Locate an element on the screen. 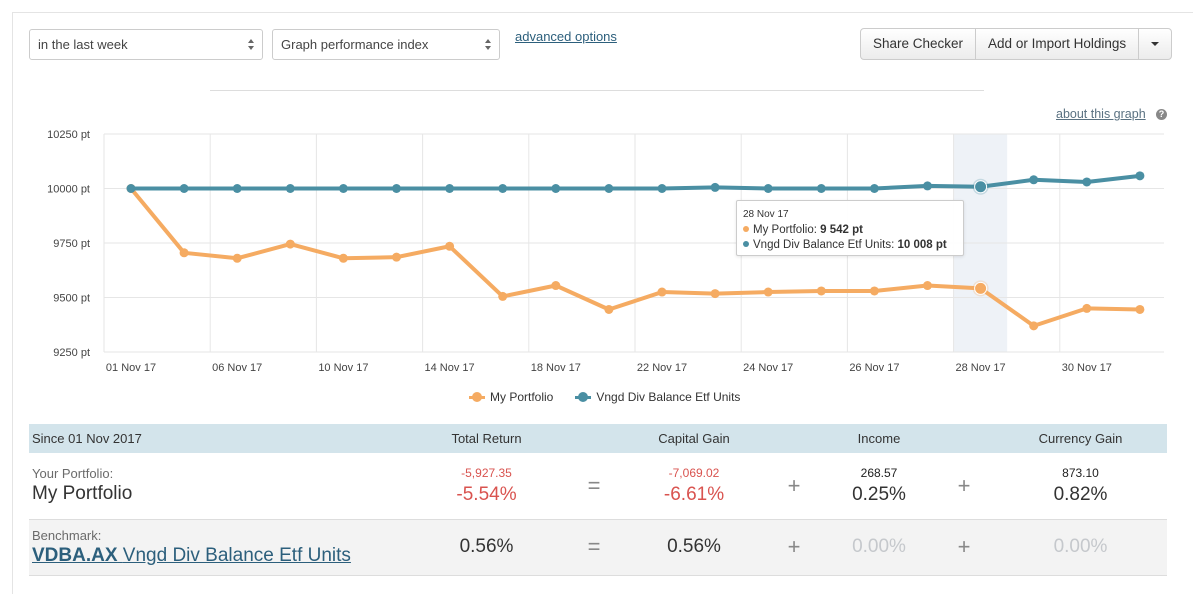 The image size is (1193, 594). tooltip-benchmark-value: 10 008 pt is located at coordinates (922, 245).